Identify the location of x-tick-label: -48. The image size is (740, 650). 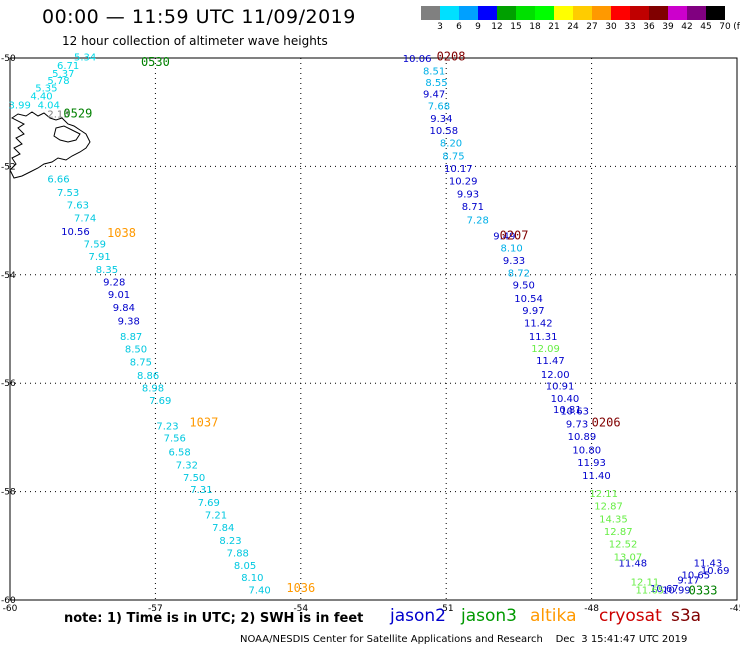
(591, 609).